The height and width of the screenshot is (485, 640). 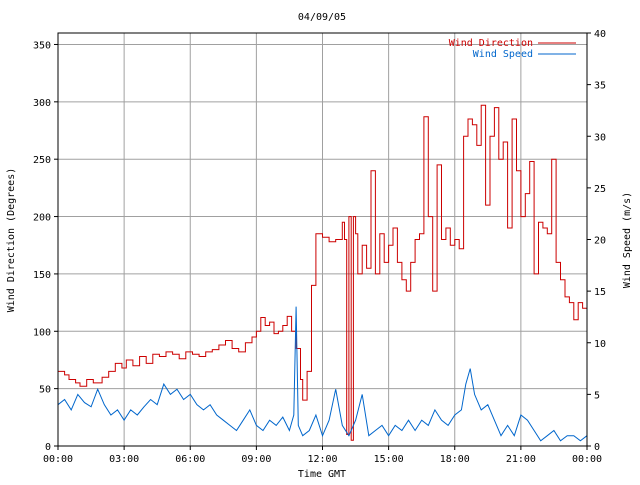 What do you see at coordinates (491, 43) in the screenshot?
I see `legend-label-wind-direction: Wind Direction` at bounding box center [491, 43].